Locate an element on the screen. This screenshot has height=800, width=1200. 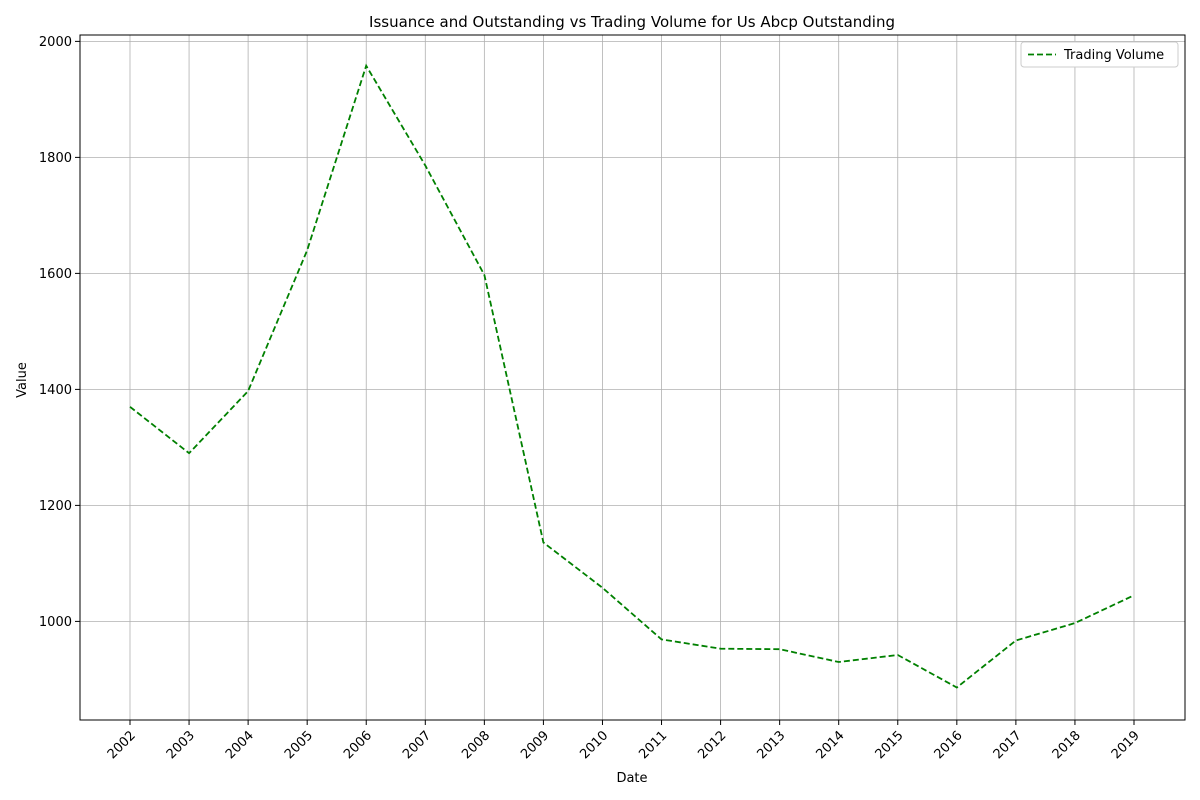
x-axis-label: Date is located at coordinates (631, 778).